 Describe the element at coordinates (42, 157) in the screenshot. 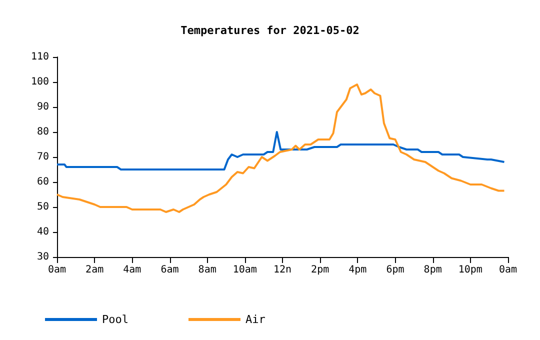

I see `y-tick-label: 70` at that location.